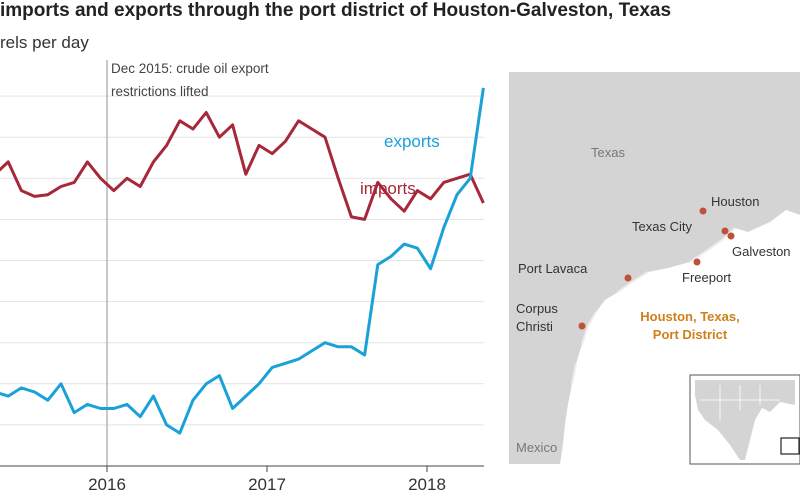  Describe the element at coordinates (388, 188) in the screenshot. I see `series-label-imports: imports` at that location.